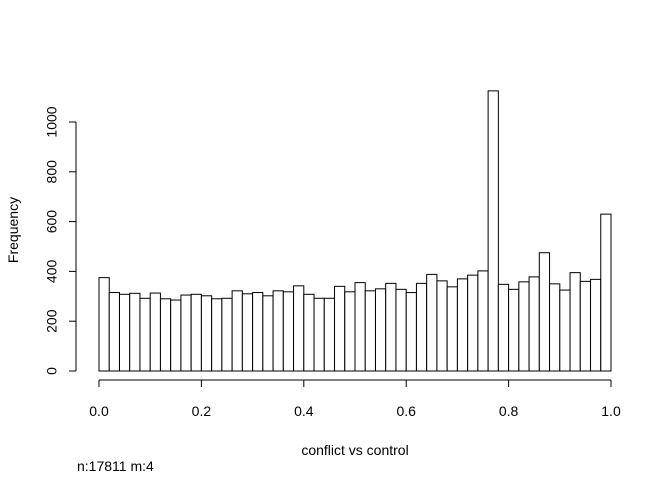  Describe the element at coordinates (99, 411) in the screenshot. I see `x-tick-label: 0.0` at that location.